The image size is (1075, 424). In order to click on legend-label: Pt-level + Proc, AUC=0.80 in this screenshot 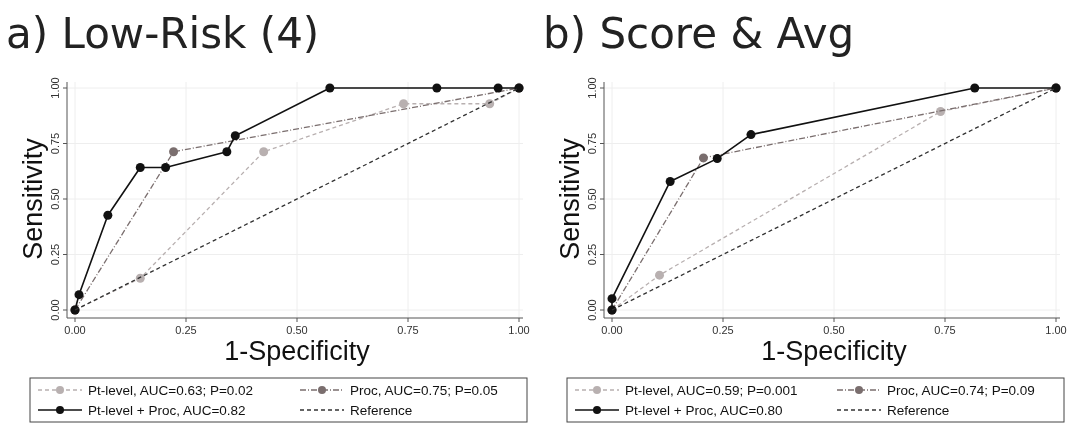, I will do `click(704, 410)`.